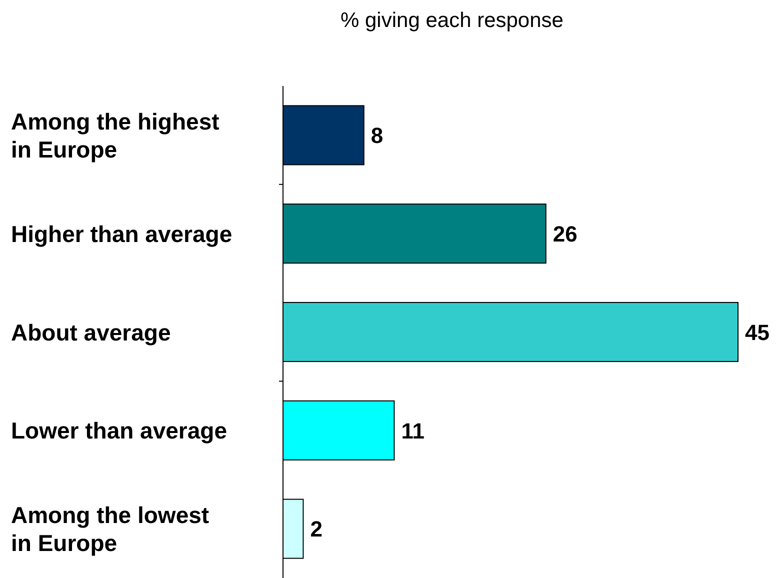 Image resolution: width=777 pixels, height=578 pixels. What do you see at coordinates (110, 529) in the screenshot?
I see `y-tick-label: Among the lowest in Europe` at bounding box center [110, 529].